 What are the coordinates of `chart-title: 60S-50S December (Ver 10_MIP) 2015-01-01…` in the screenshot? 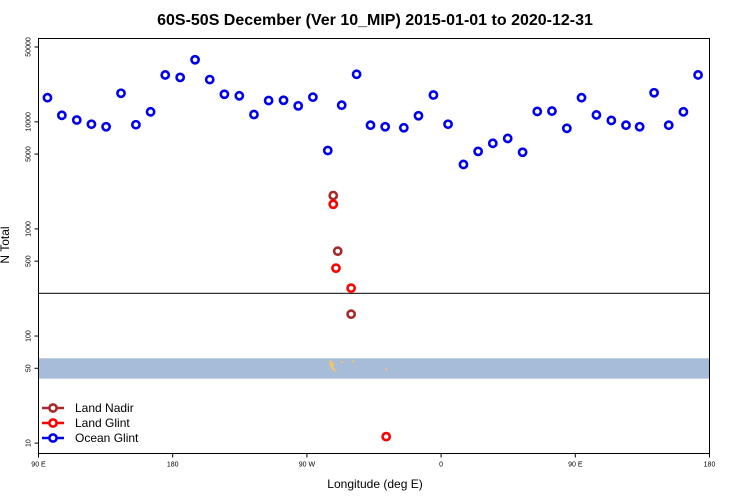 It's located at (375, 20).